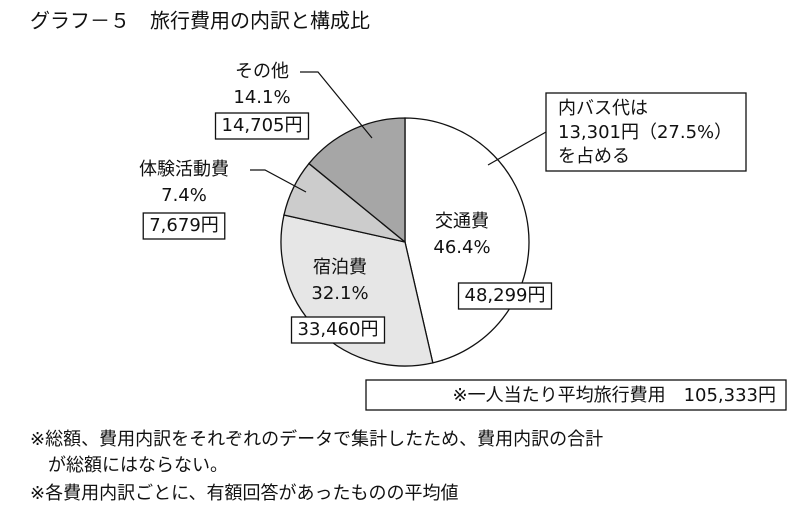 Image resolution: width=800 pixels, height=524 pixels. Describe the element at coordinates (603, 108) in the screenshot. I see `annotation-line: 内バス代は` at that location.